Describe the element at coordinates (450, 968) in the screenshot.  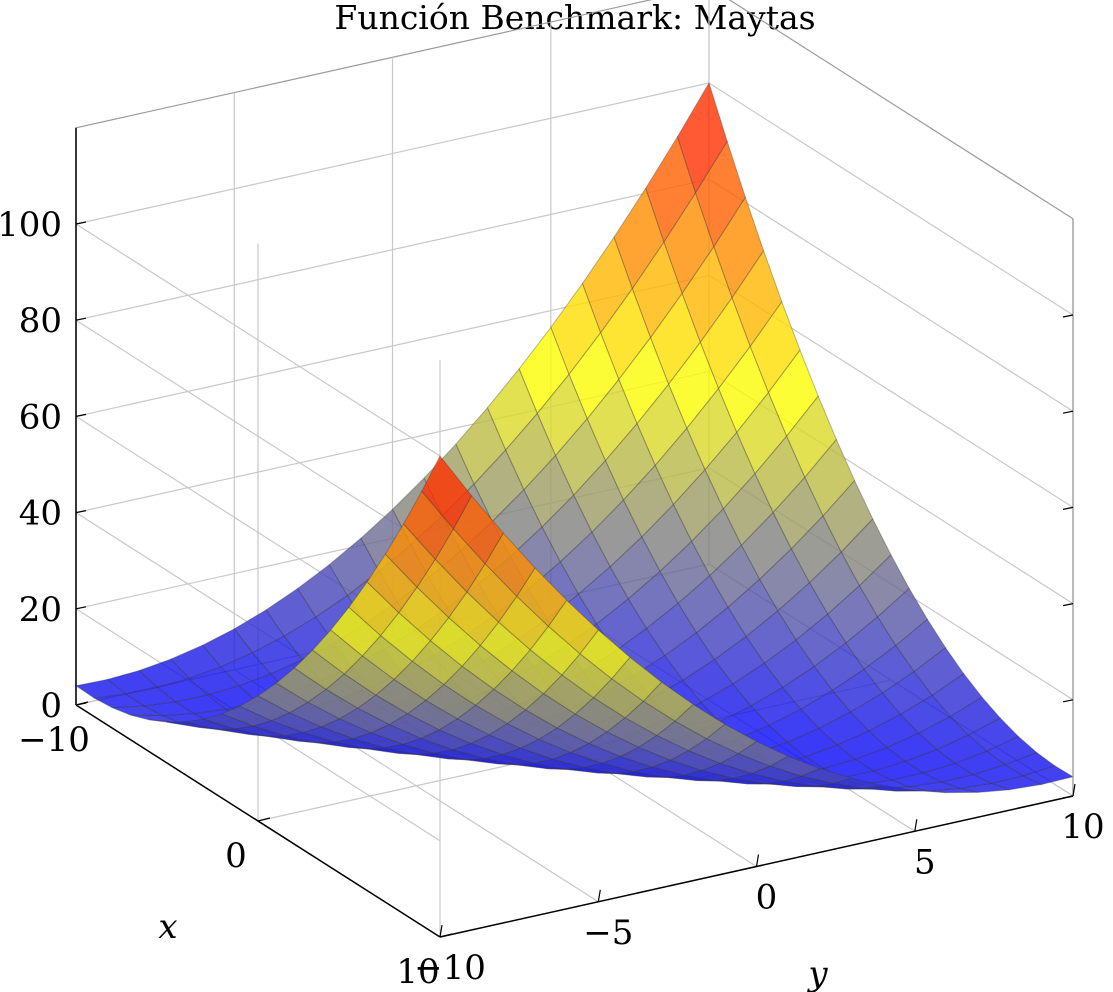
I see `y-tick-label: −10` at that location.